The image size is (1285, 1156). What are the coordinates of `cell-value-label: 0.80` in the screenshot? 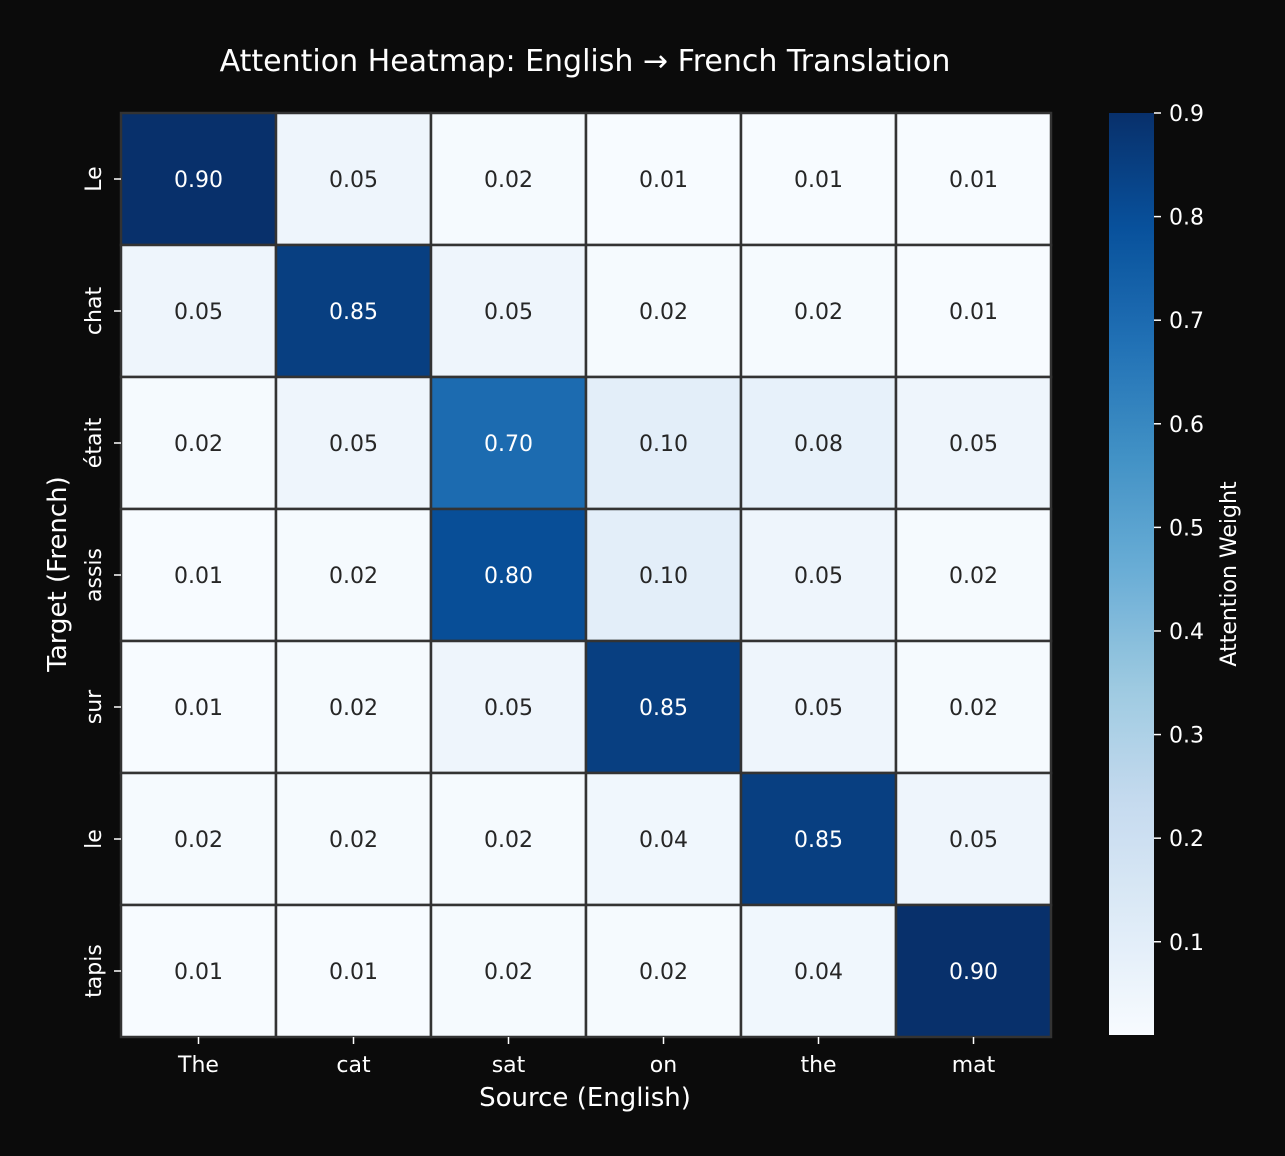 It's located at (508, 576).